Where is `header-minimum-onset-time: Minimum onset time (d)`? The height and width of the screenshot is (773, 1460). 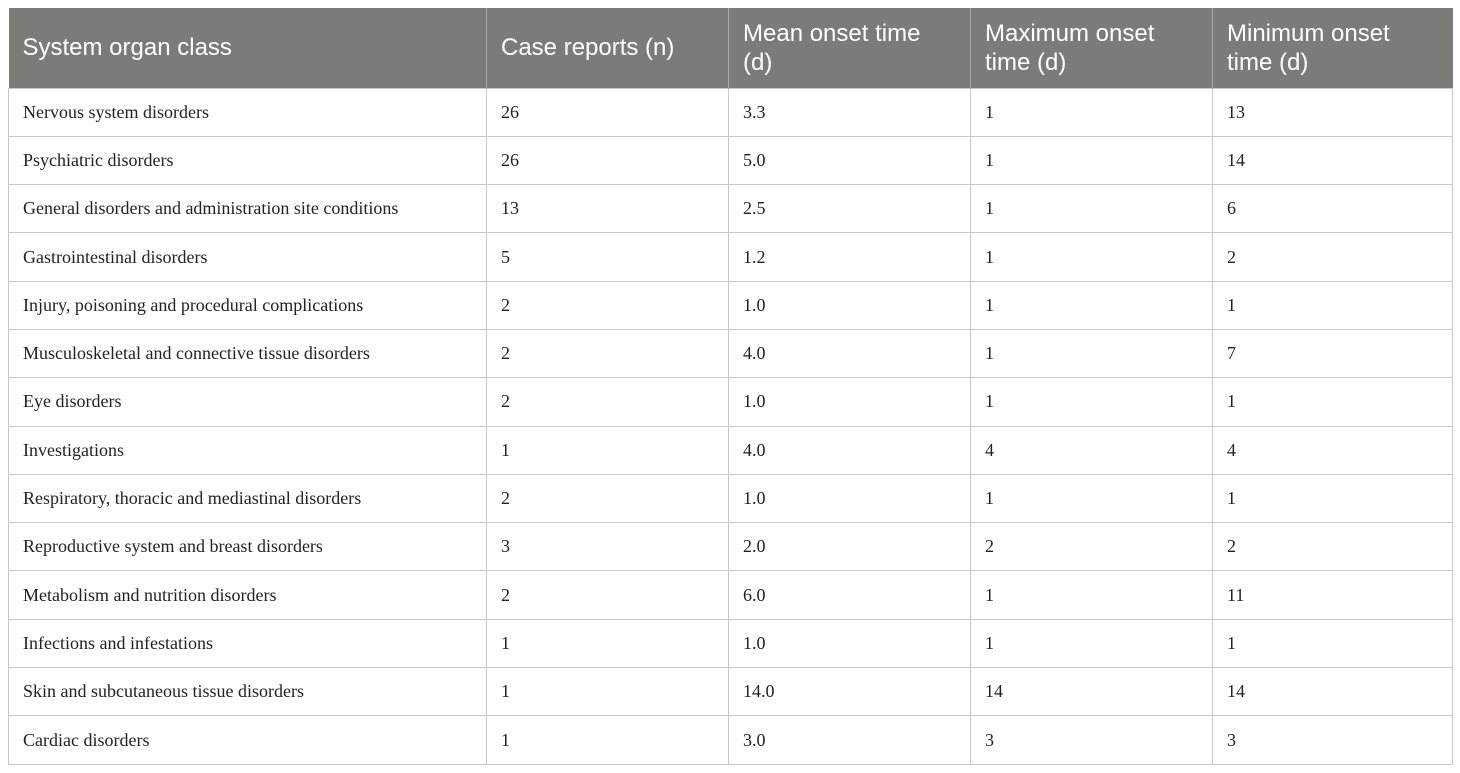
header-minimum-onset-time: Minimum onset time (d) is located at coordinates (1308, 47).